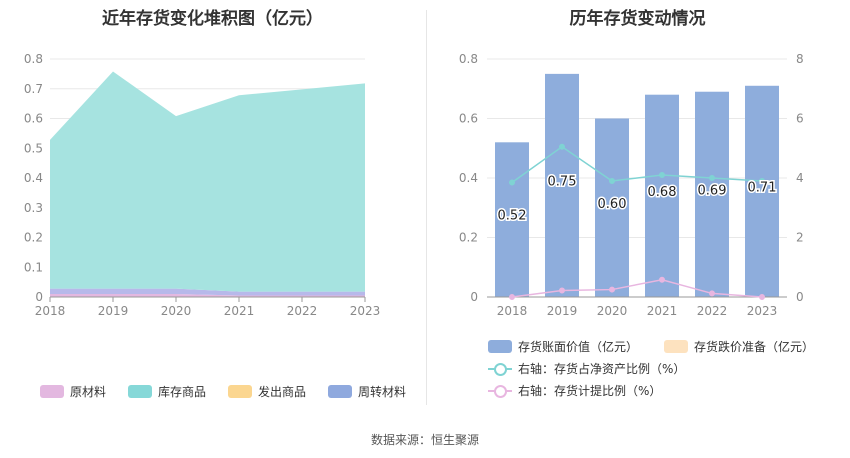 The height and width of the screenshot is (458, 850). Describe the element at coordinates (800, 238) in the screenshot. I see `y-right-tick-label: 2` at that location.